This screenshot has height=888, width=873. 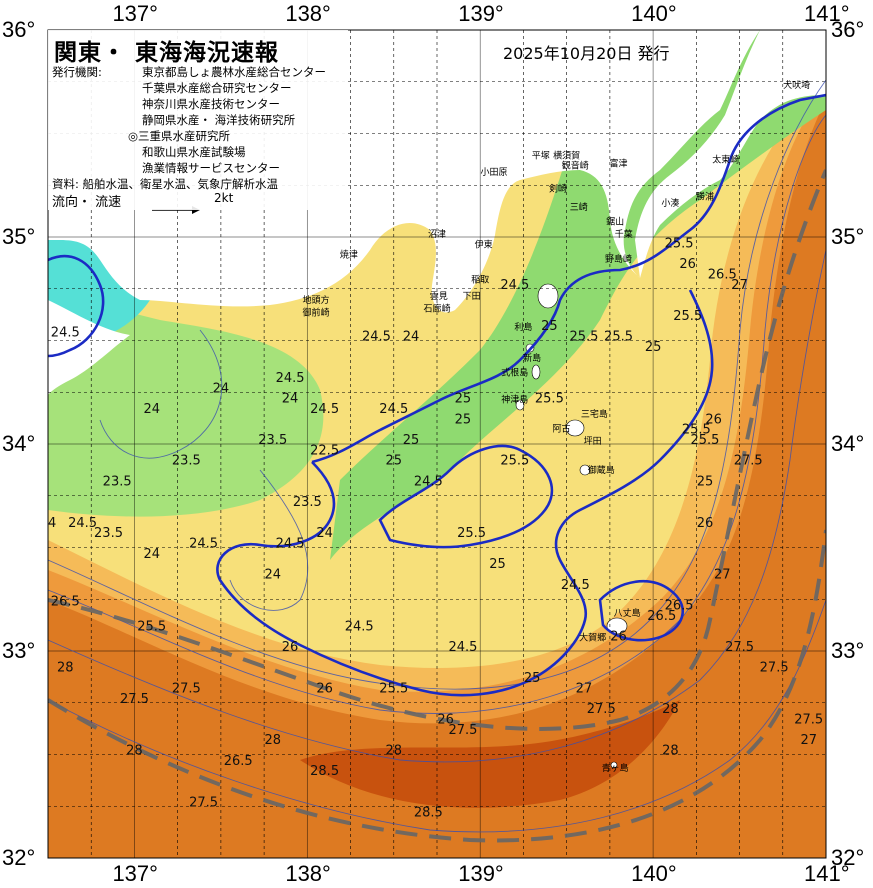 What do you see at coordinates (324, 771) in the screenshot?
I see `contour-label: 28.5` at bounding box center [324, 771].